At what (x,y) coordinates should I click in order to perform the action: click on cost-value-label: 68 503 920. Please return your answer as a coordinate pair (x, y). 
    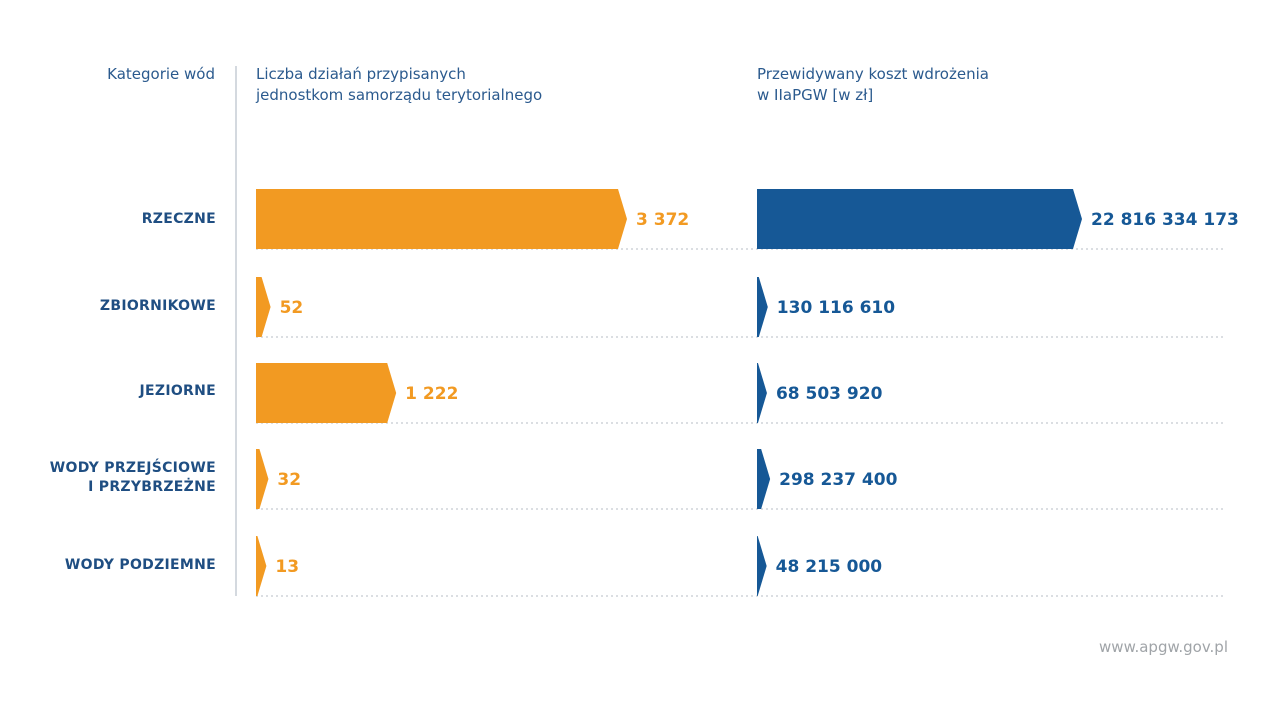
    Looking at the image, I should click on (829, 394).